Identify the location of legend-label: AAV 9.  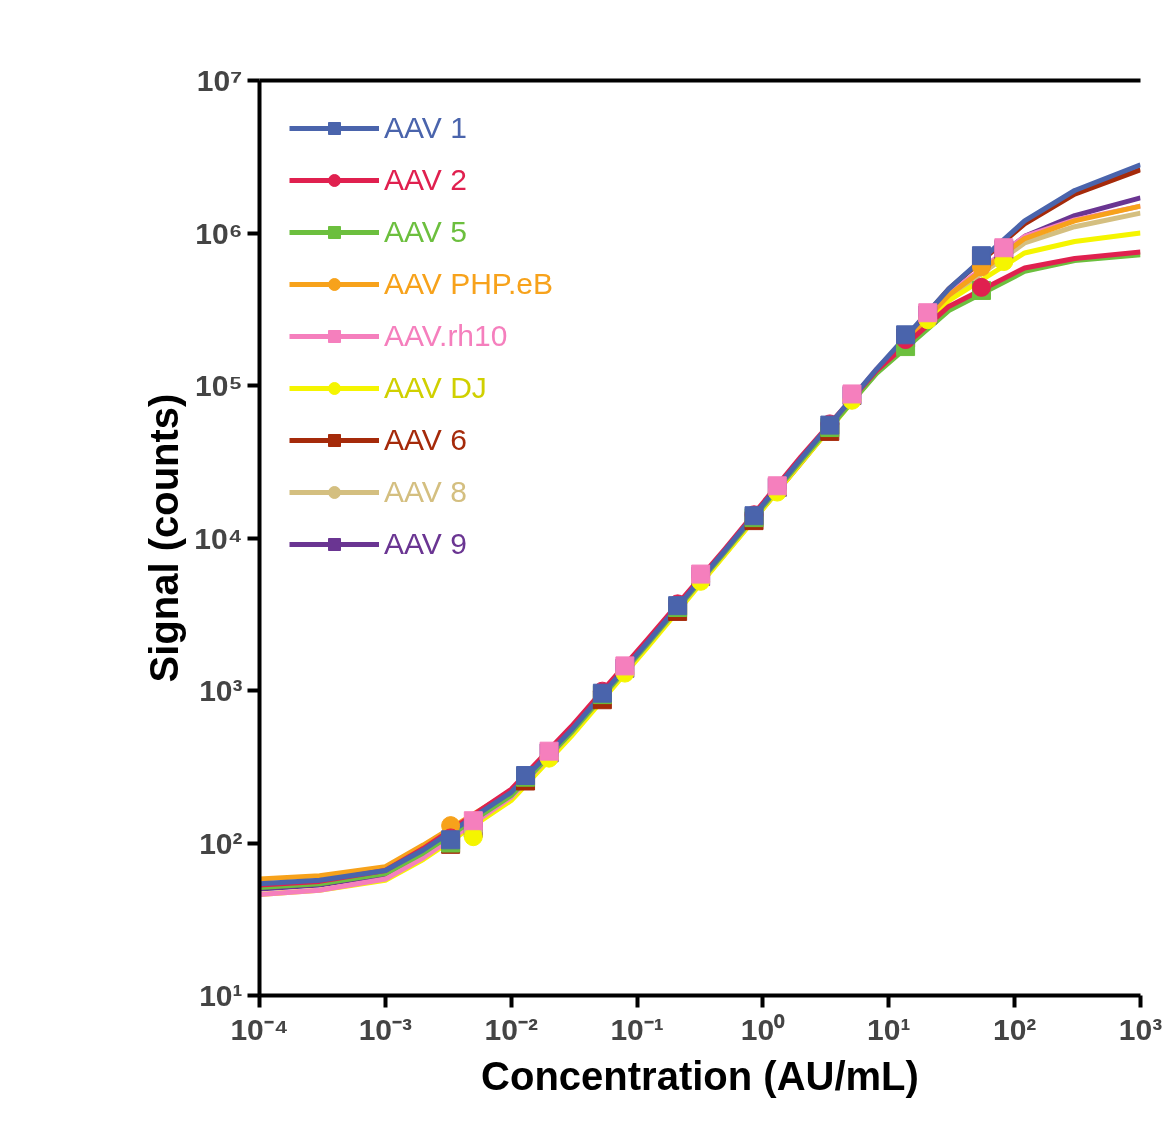
(425, 544).